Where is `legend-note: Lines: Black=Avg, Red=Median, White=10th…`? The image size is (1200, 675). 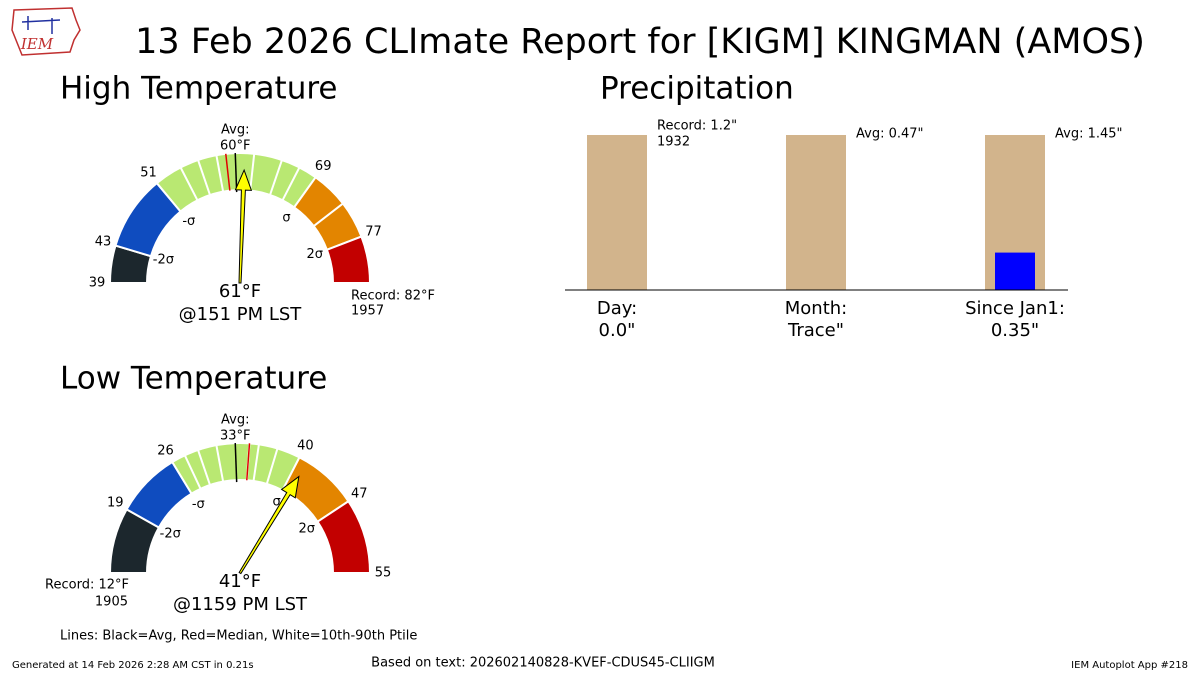
legend-note: Lines: Black=Avg, Red=Median, White=10th… is located at coordinates (238, 636).